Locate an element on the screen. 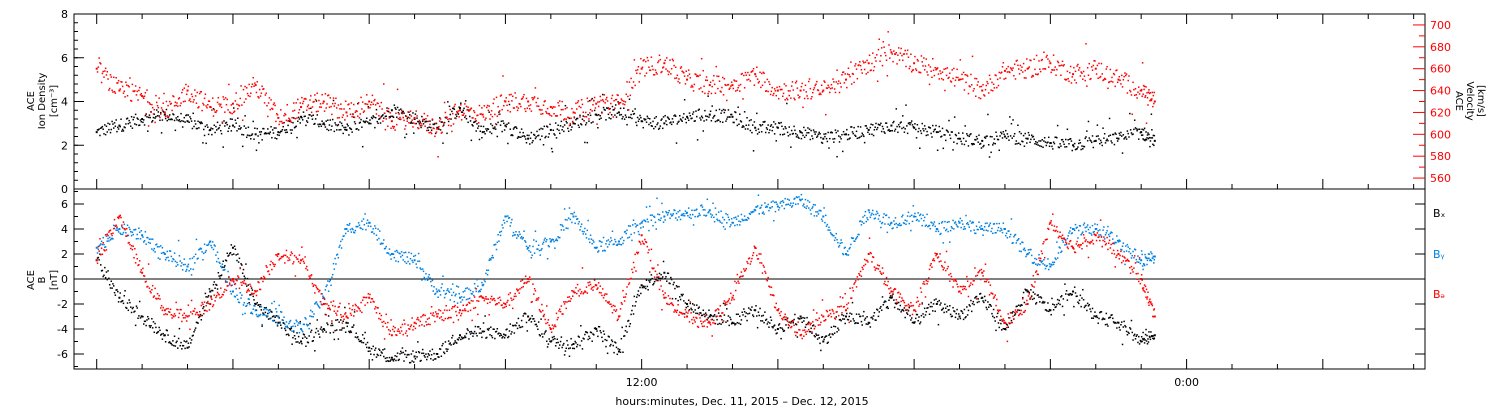  velocity-point is located at coordinates (664, 63).